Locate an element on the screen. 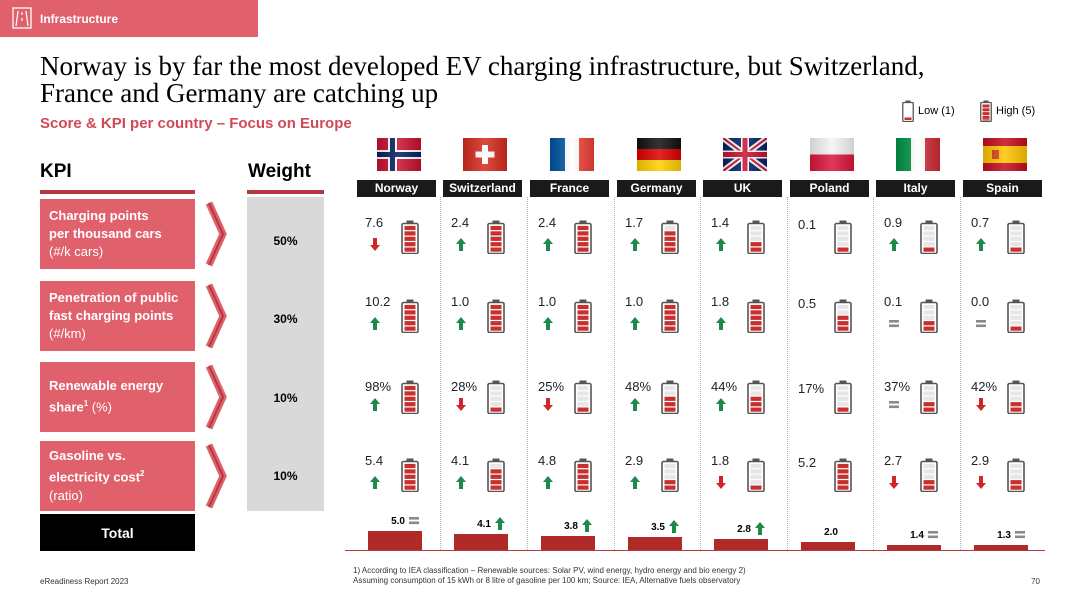 The height and width of the screenshot is (608, 1080). kpi-value: 7.6 is located at coordinates (374, 222).